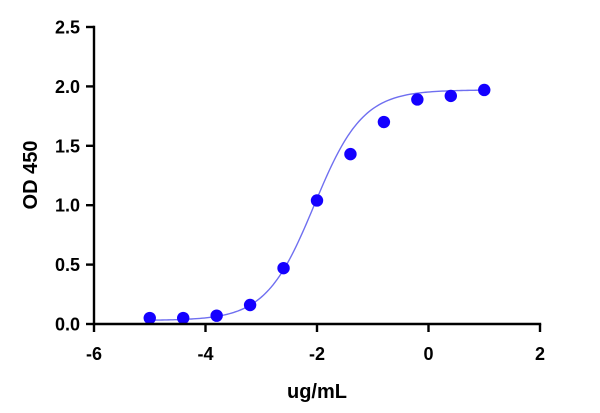 The height and width of the screenshot is (413, 600). What do you see at coordinates (31, 175) in the screenshot?
I see `y-axis-title: OD 450` at bounding box center [31, 175].